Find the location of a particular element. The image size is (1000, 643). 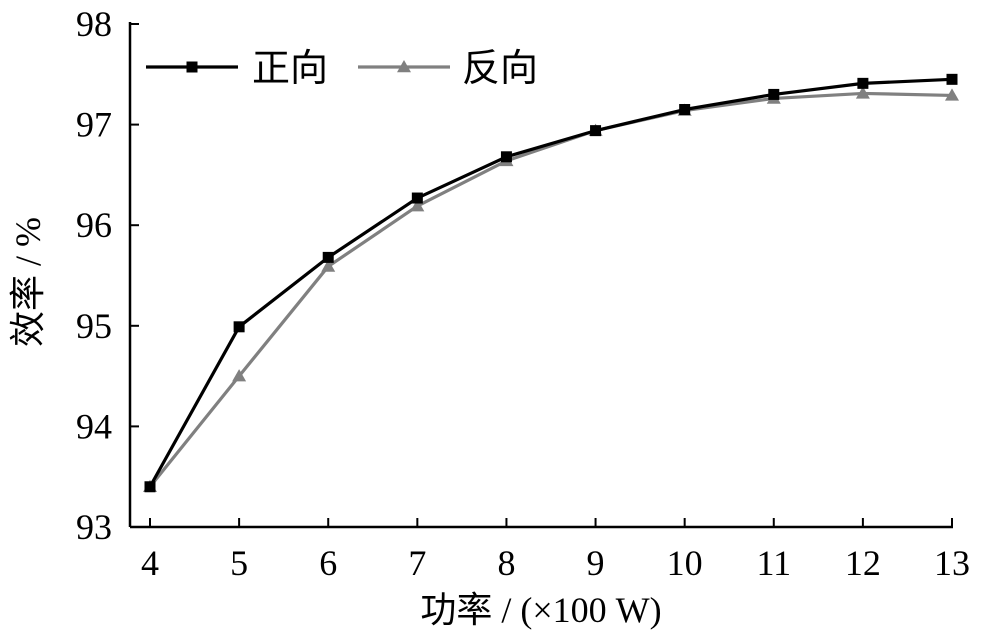

x-tick-label: 6 is located at coordinates (328, 563).